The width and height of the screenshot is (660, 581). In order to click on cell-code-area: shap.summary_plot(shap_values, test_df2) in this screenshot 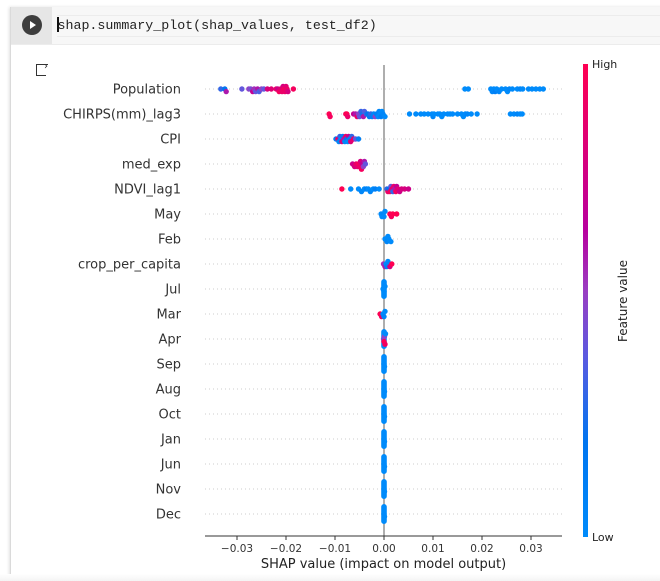, I will do `click(335, 26)`.